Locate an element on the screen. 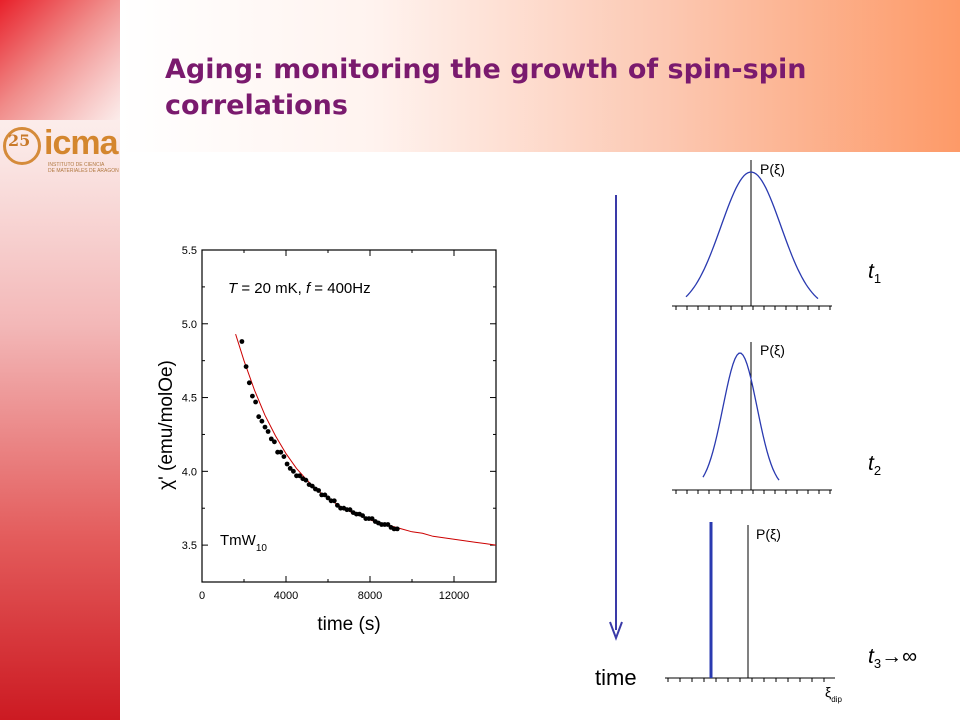  y-tick-label: 4.5 is located at coordinates (189, 399).